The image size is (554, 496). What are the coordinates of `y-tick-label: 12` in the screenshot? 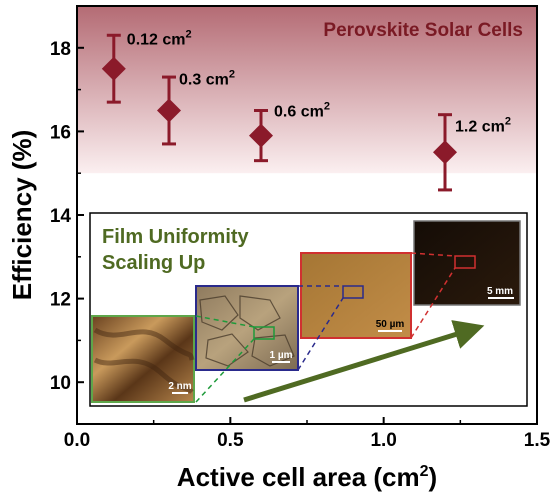 It's located at (60, 300).